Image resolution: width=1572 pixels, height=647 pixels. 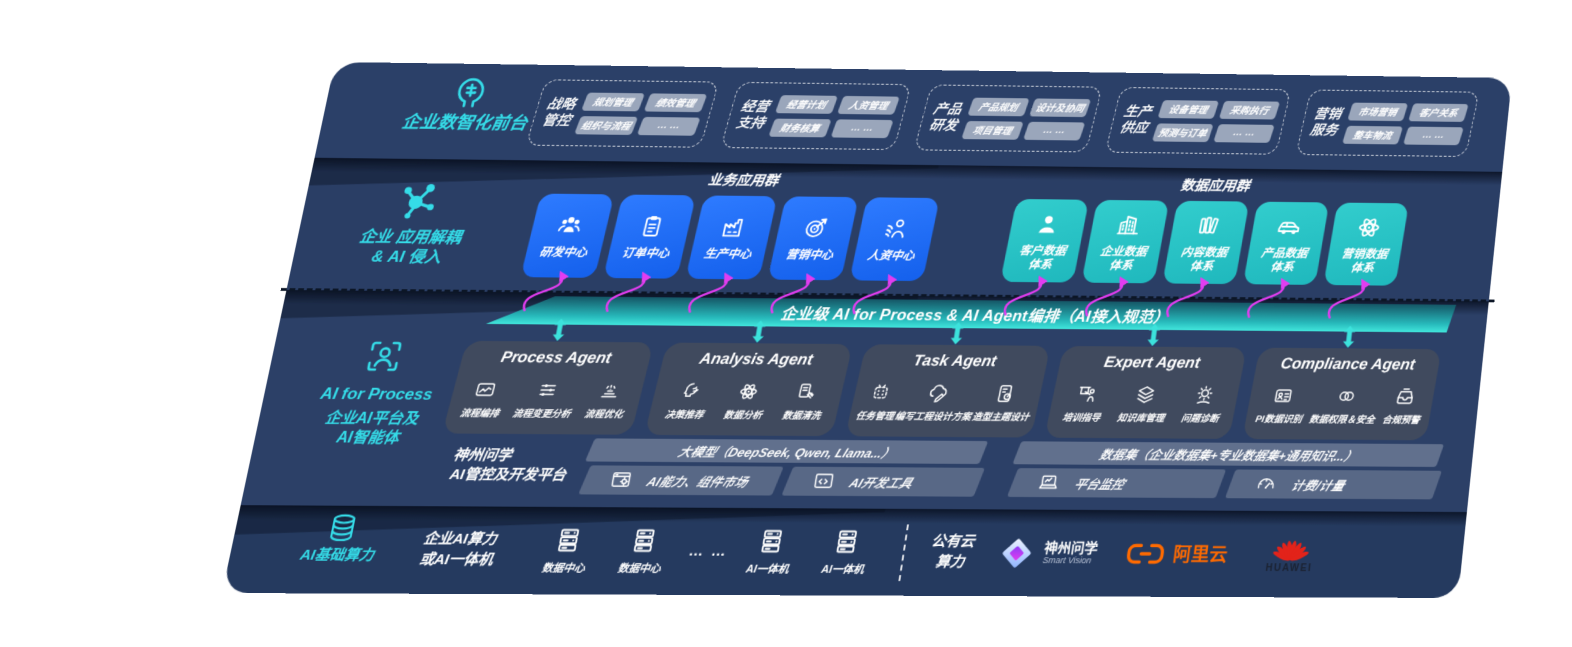 I want to click on database-icon, so click(x=343, y=529).